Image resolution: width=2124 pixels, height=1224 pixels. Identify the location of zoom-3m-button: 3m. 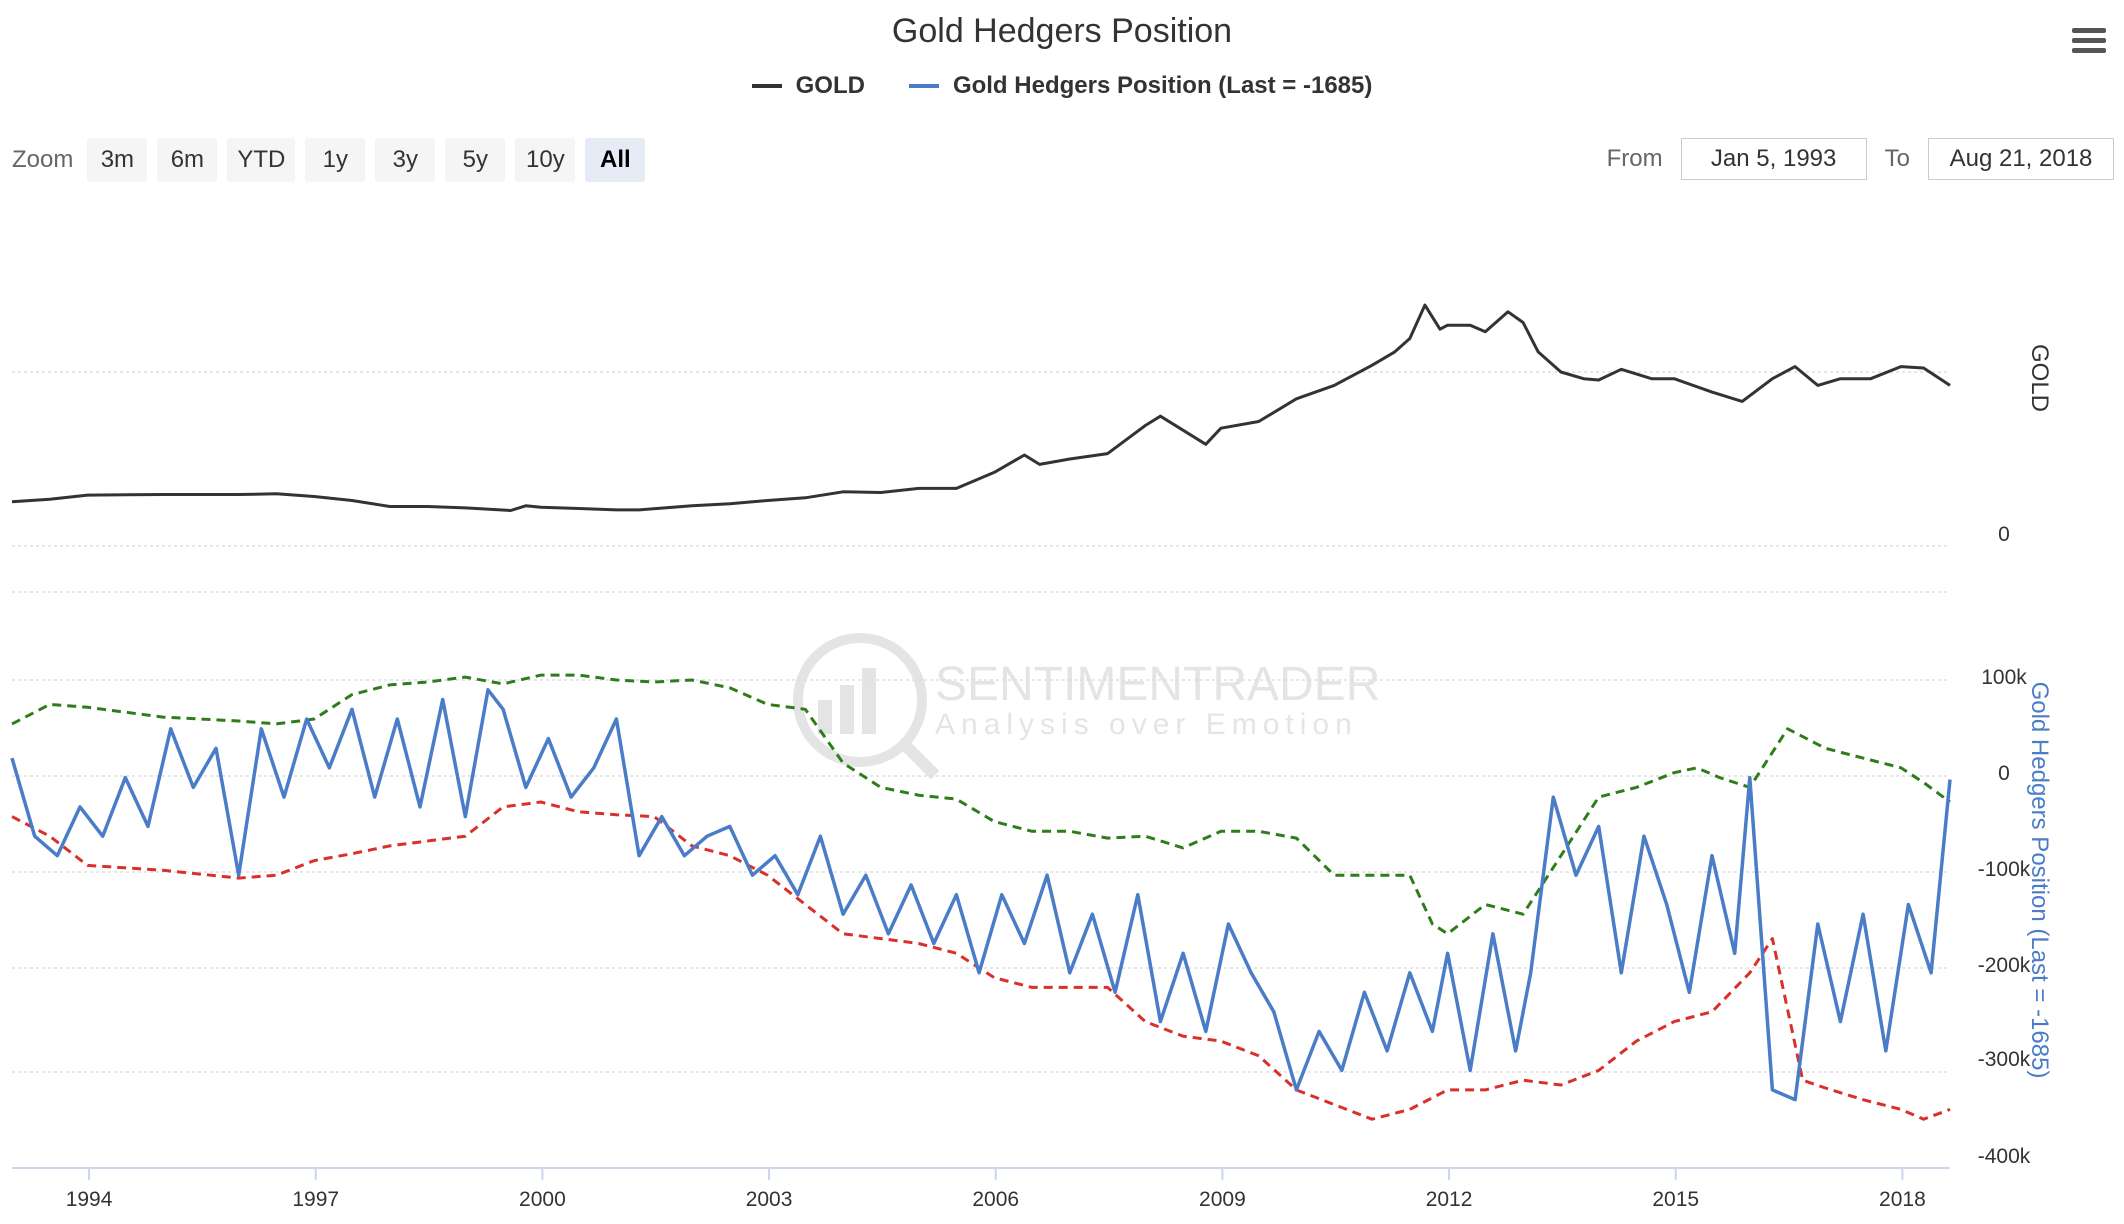
(117, 160).